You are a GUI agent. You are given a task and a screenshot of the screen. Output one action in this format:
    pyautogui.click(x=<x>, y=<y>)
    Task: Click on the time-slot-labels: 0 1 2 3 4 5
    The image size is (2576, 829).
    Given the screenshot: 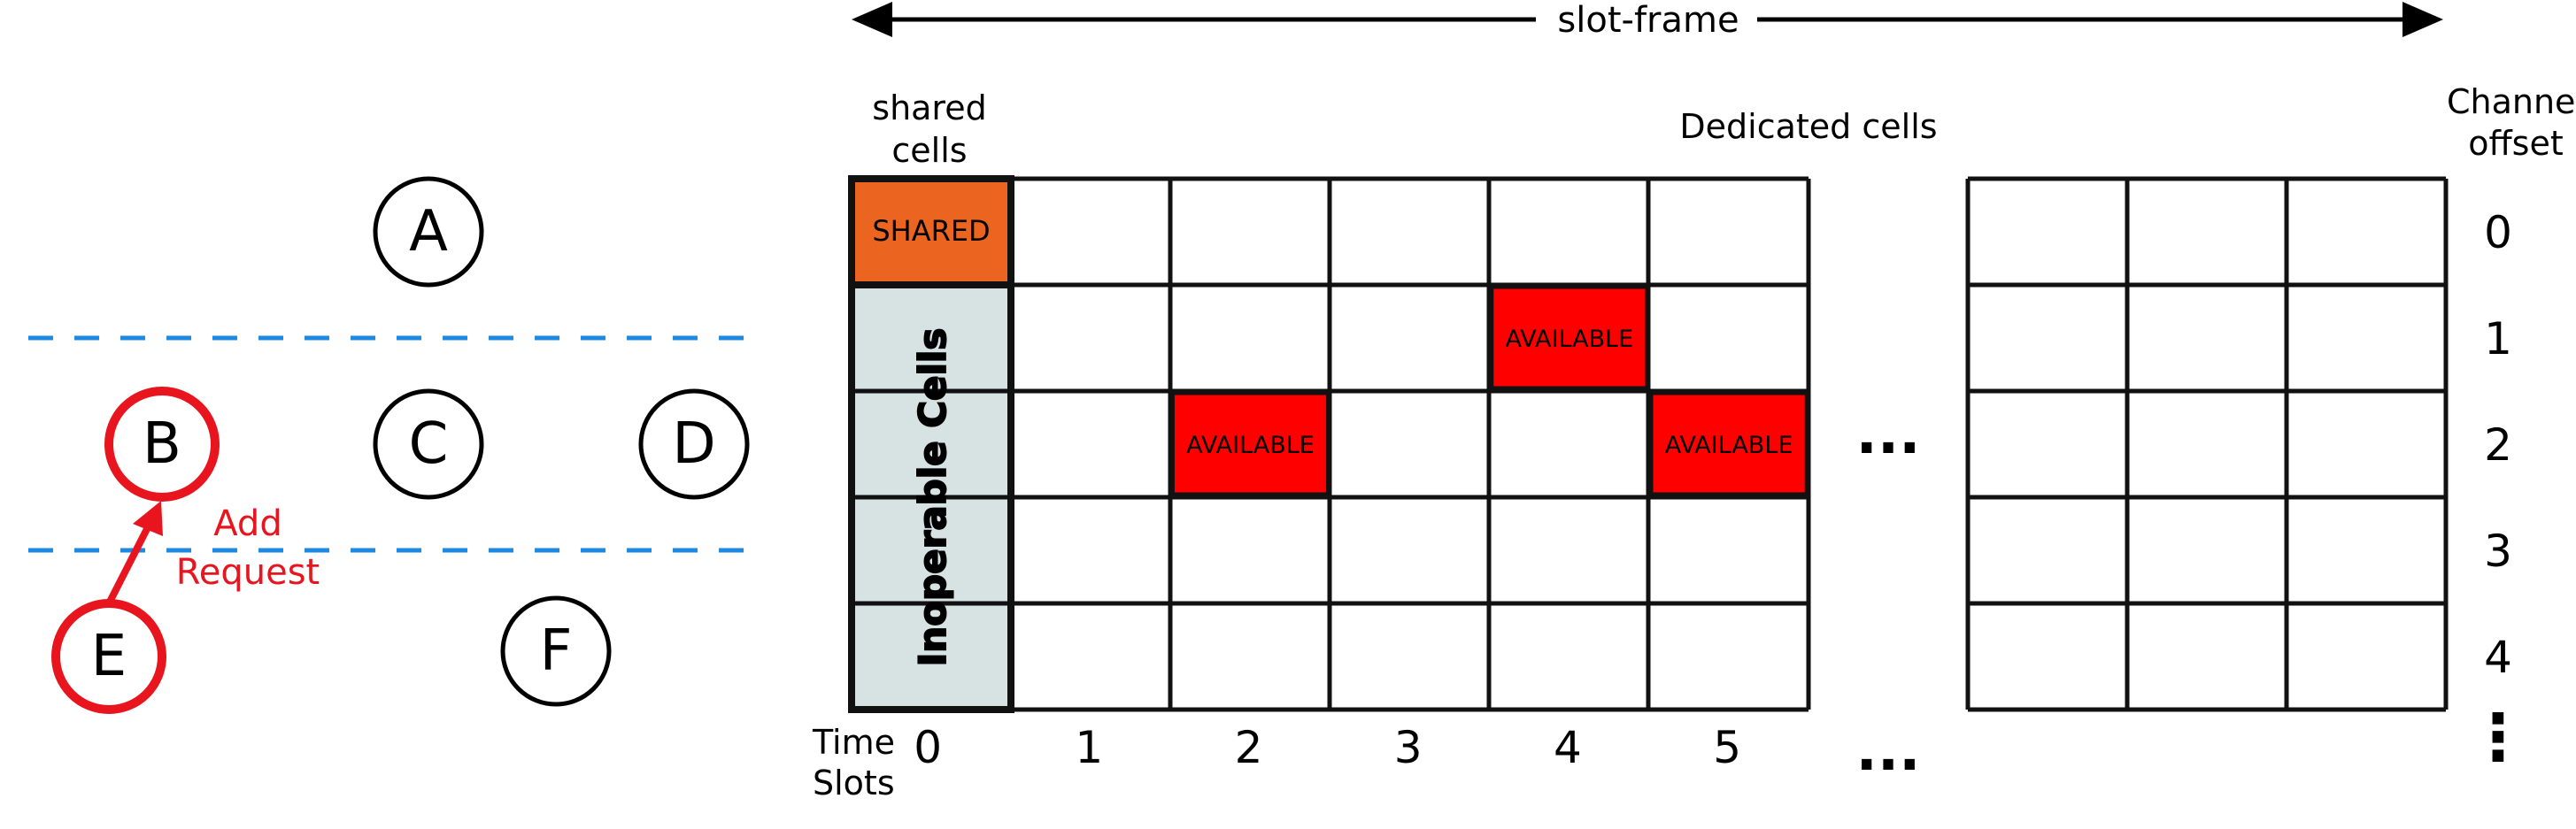 What is the action you would take?
    pyautogui.click(x=1327, y=748)
    